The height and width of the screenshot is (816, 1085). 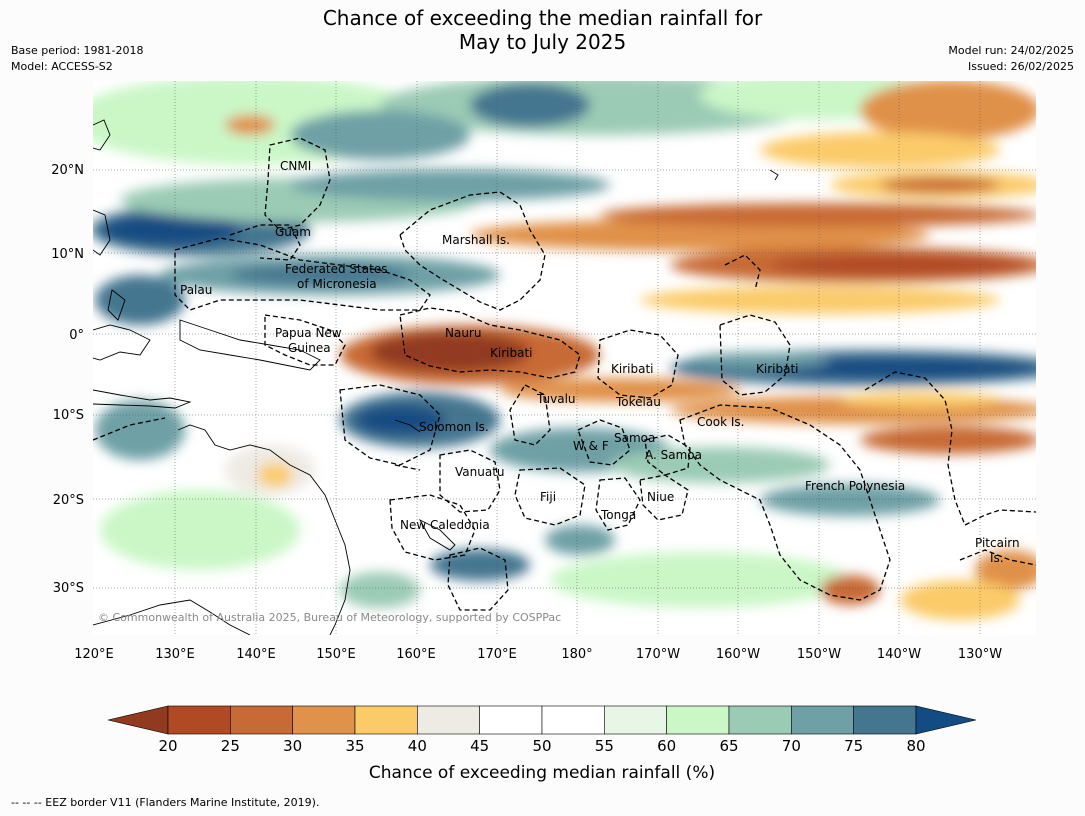 I want to click on lon-label: 140°W, so click(x=899, y=654).